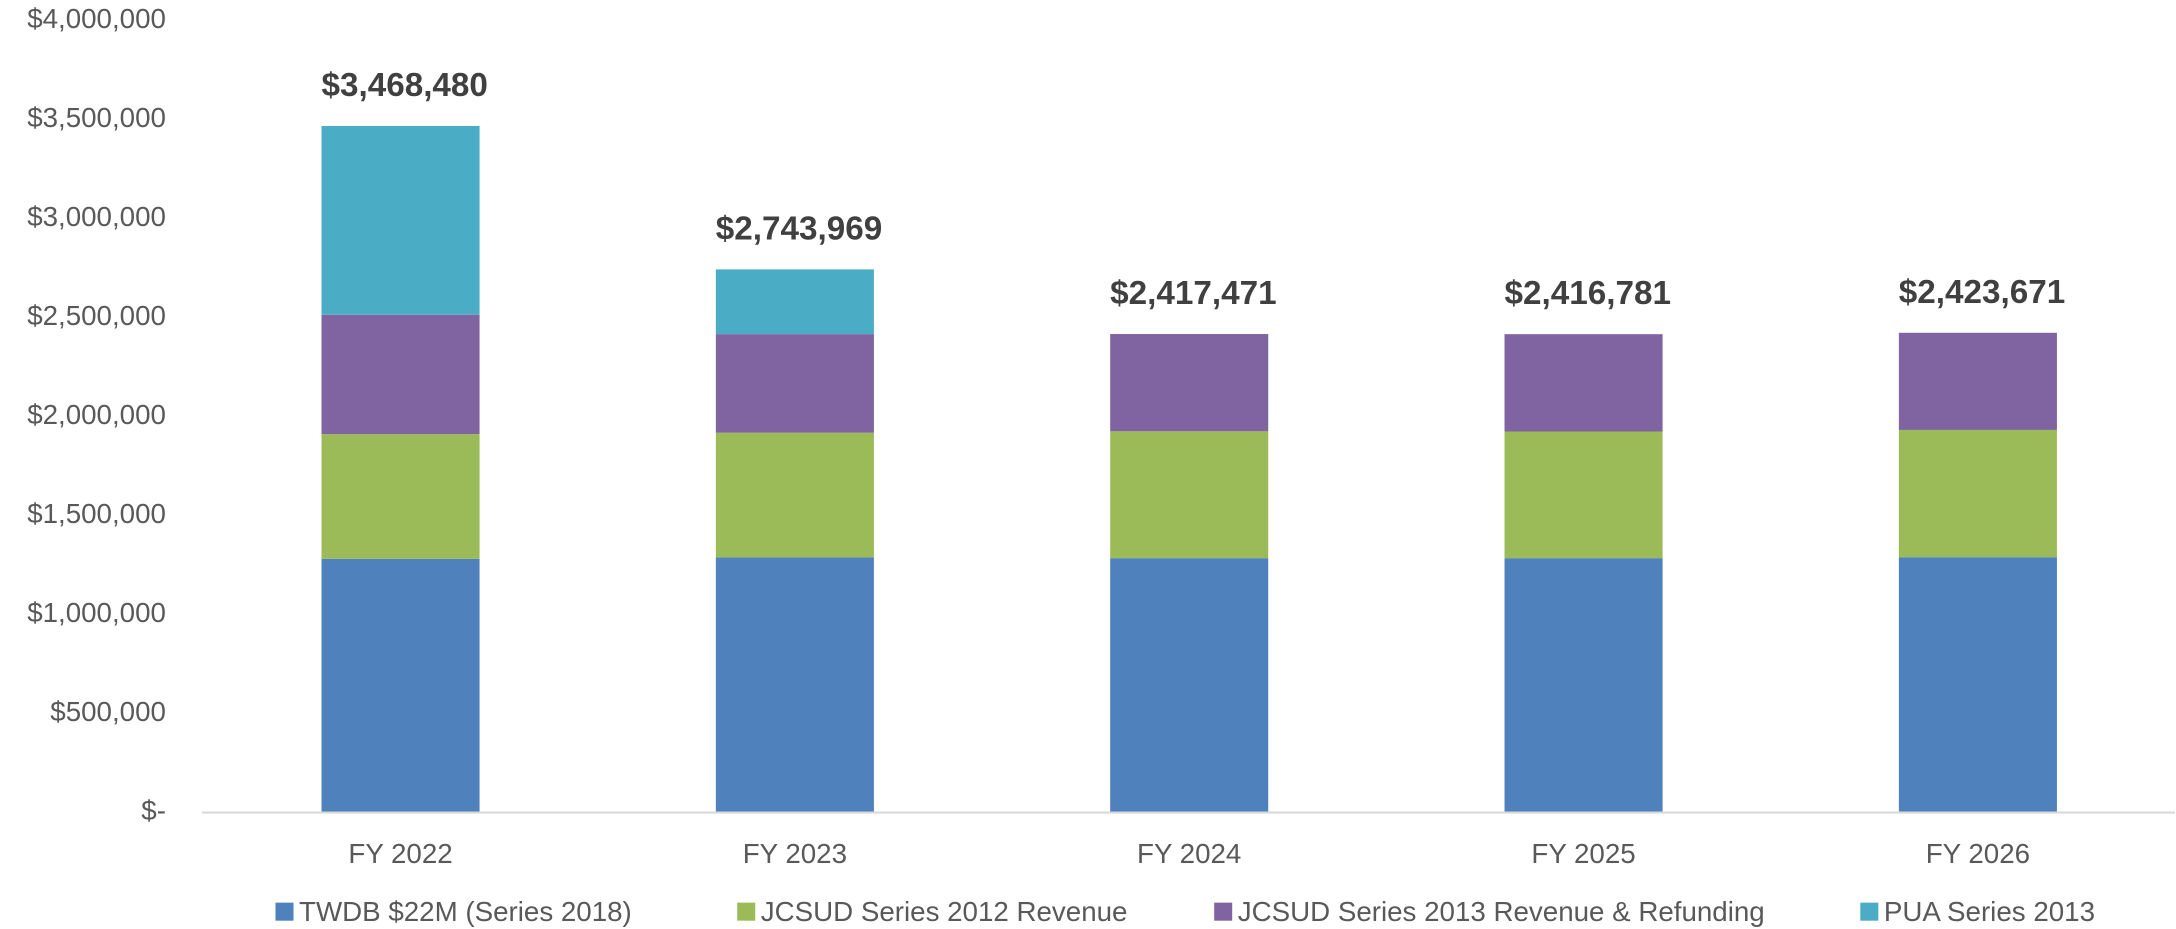 The image size is (2176, 929). I want to click on y-tick-label: $3,500,000, so click(96, 117).